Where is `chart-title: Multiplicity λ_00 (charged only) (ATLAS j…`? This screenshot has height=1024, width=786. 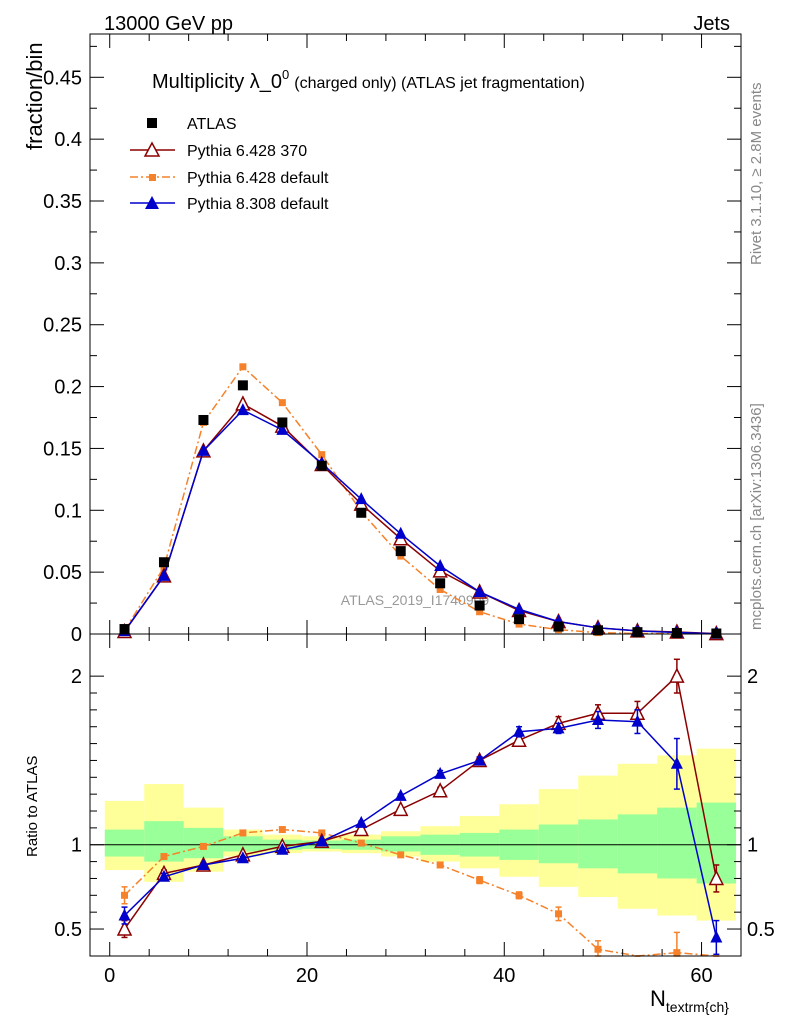 chart-title: Multiplicity λ_00 (charged only) (ATLAS j… is located at coordinates (368, 80).